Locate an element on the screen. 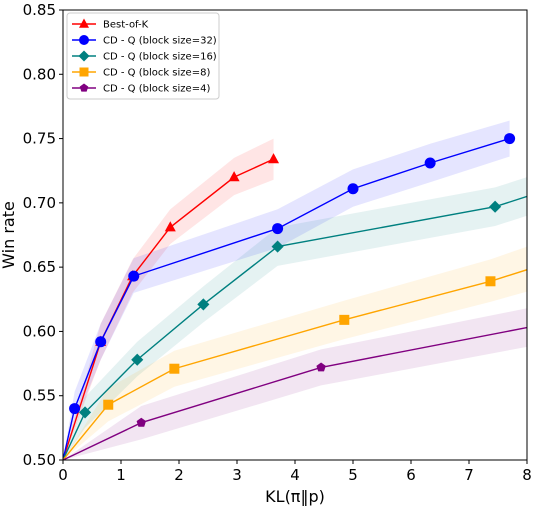  legend-label: CD - Q (block size=32) is located at coordinates (160, 41).